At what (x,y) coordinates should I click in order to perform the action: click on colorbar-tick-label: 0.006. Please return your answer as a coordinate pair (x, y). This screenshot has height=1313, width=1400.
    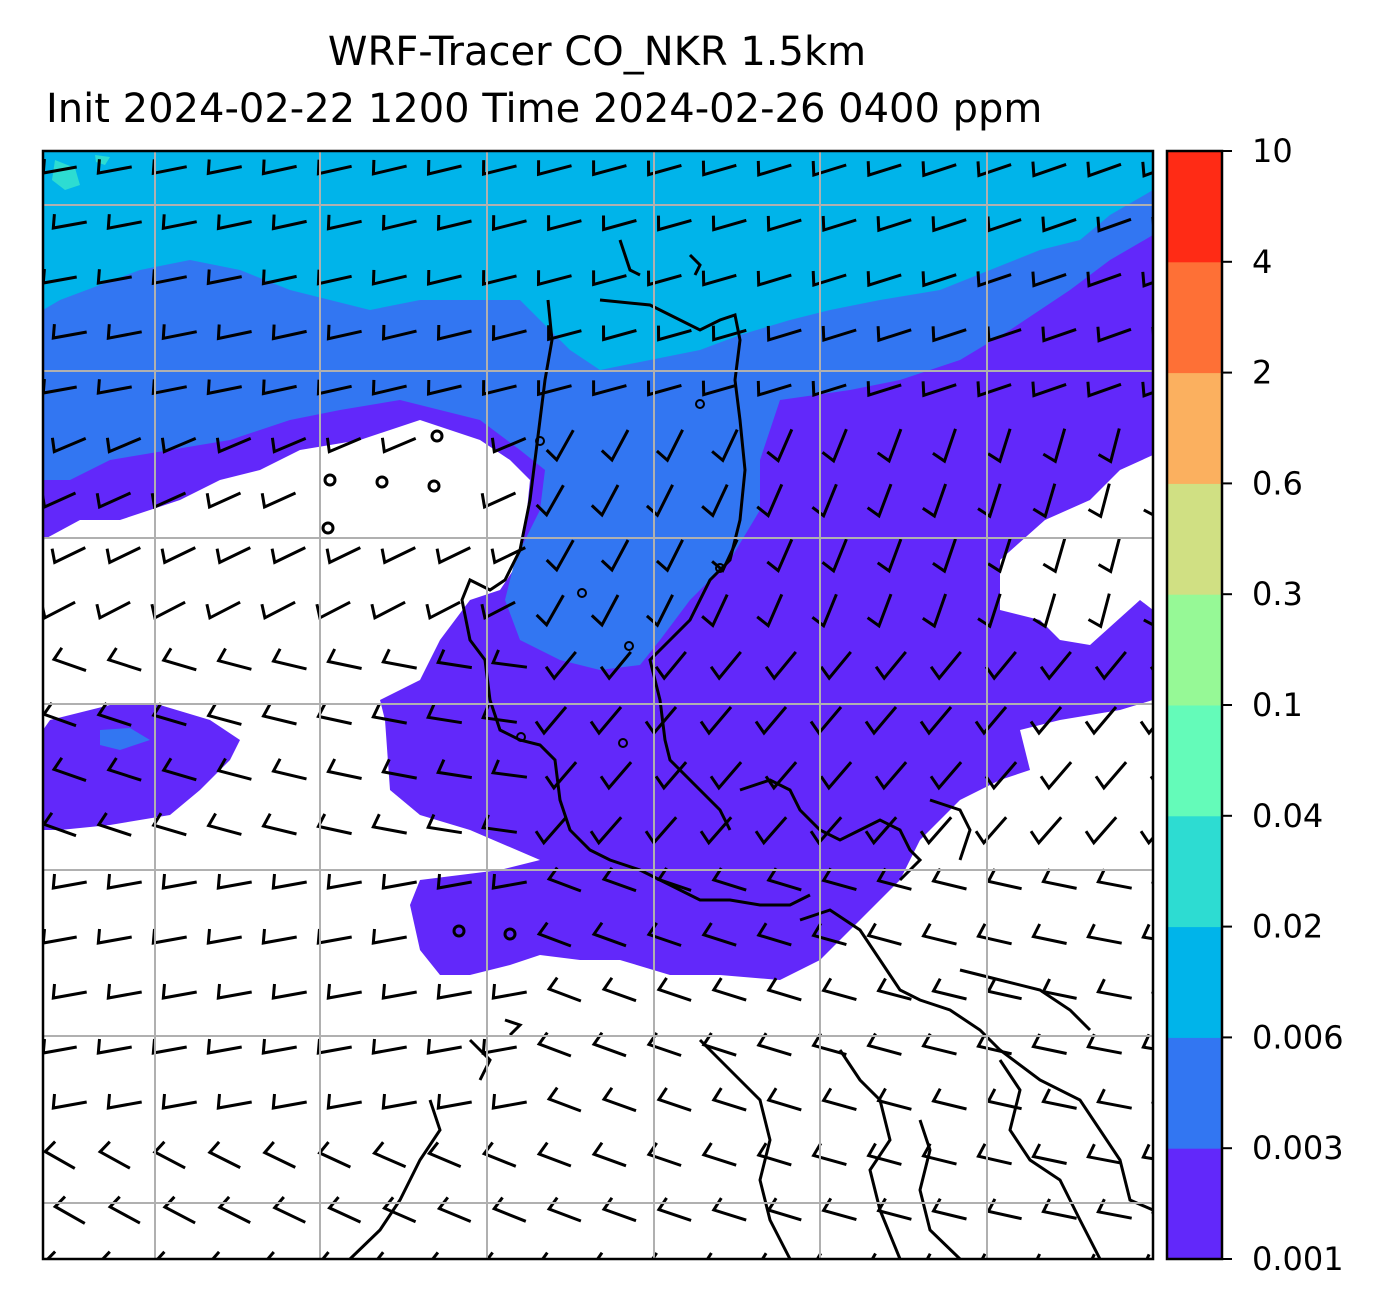
    Looking at the image, I should click on (1298, 1037).